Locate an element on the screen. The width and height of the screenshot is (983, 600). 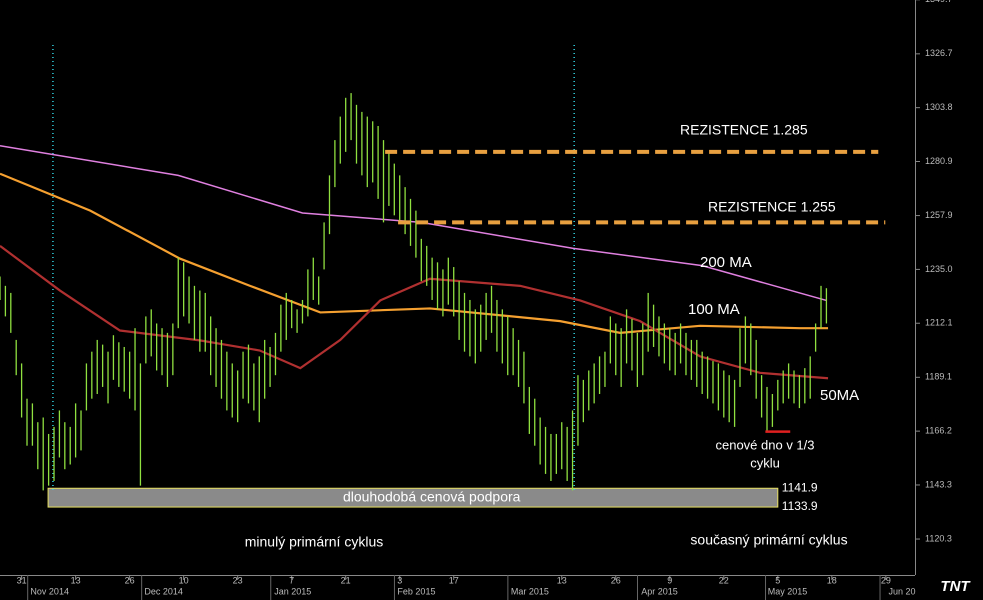
cycle-label: minulý primární cyklus is located at coordinates (314, 542).